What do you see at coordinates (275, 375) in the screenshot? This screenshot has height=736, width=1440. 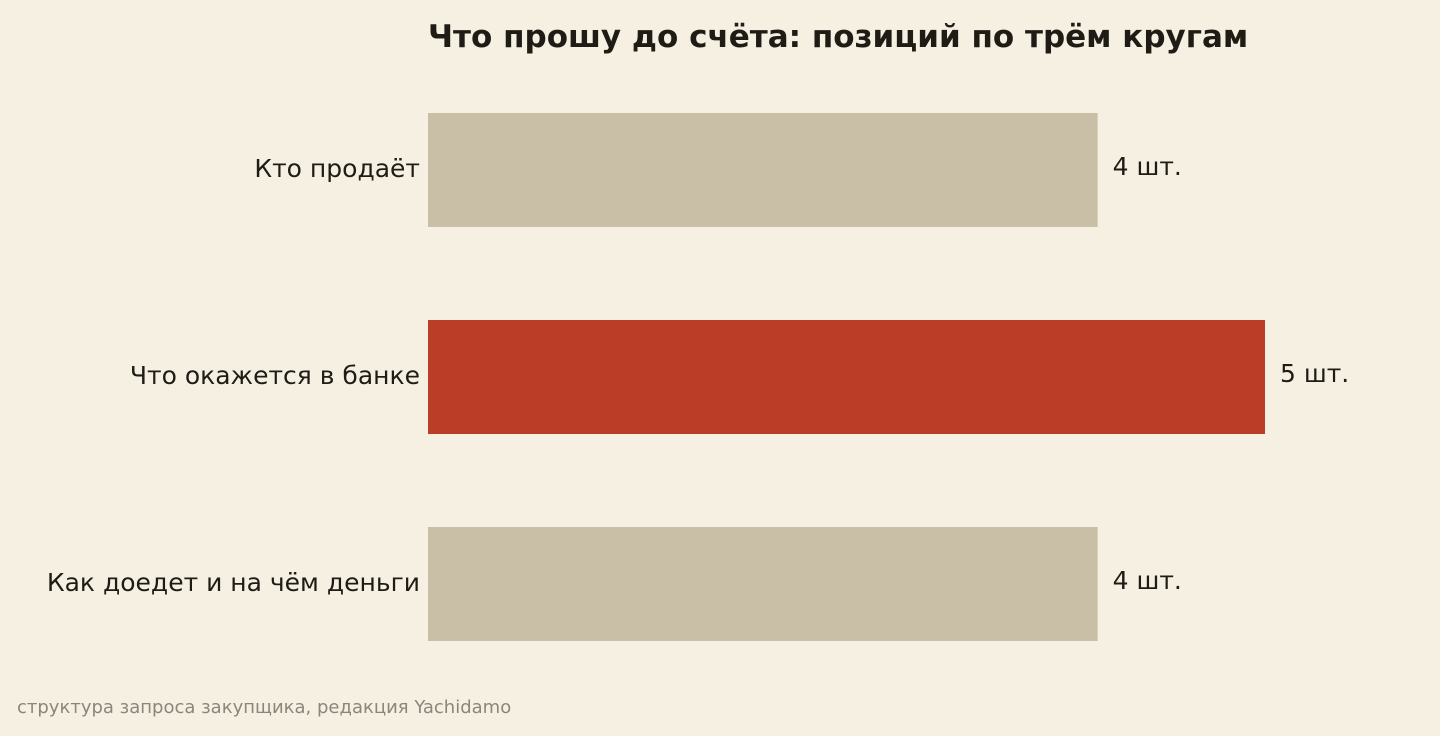 I see `category-label: Что окажется в банке` at bounding box center [275, 375].